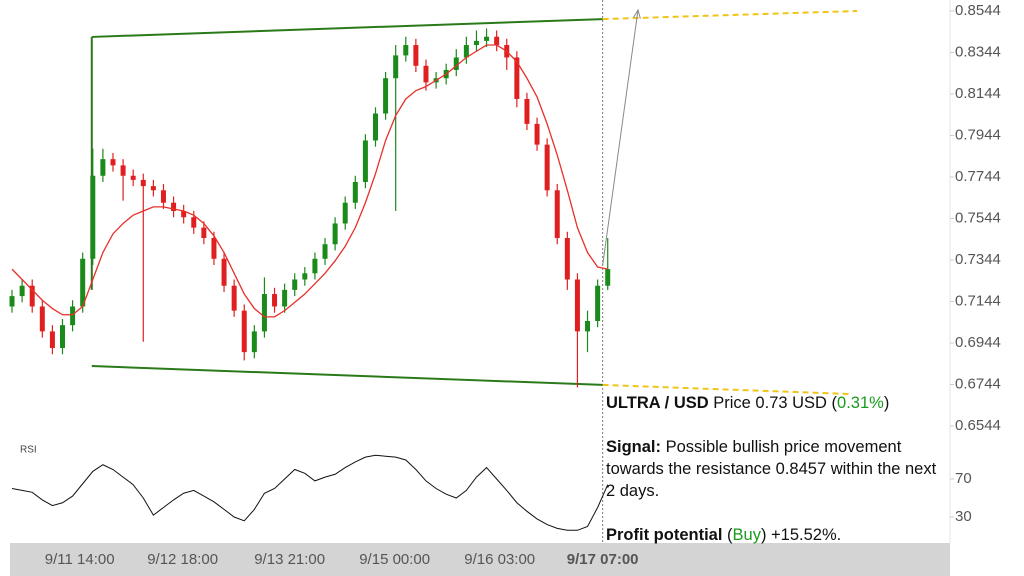 This screenshot has width=1024, height=576. Describe the element at coordinates (603, 559) in the screenshot. I see `x-tick-label: 9/17 07:00` at that location.